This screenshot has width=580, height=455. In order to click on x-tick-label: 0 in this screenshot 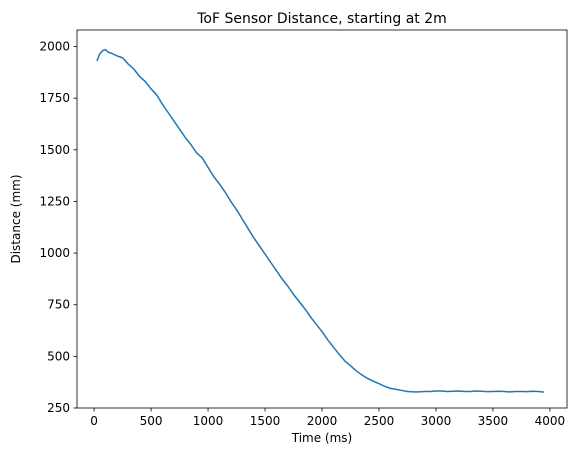, I will do `click(94, 421)`.